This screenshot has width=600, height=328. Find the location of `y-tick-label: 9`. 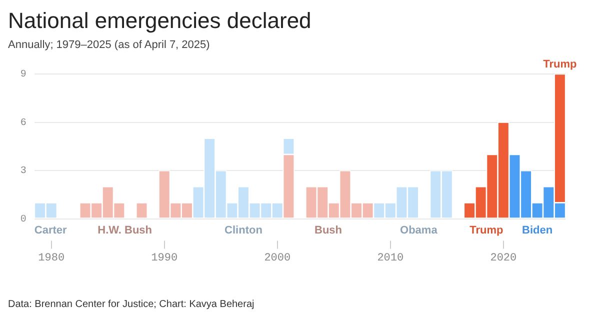

y-tick-label: 9 is located at coordinates (23, 75).